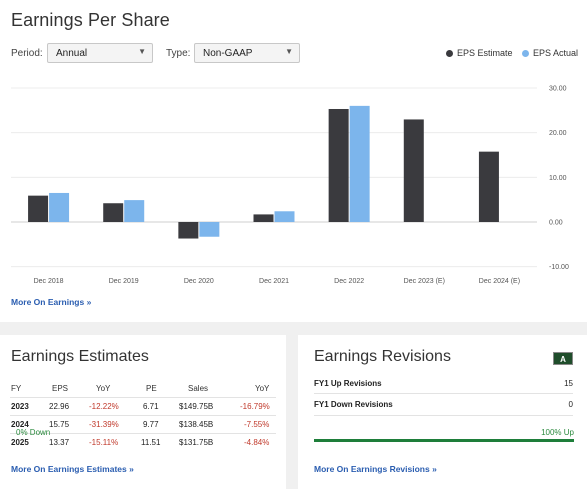 This screenshot has width=587, height=489. I want to click on x-tick-label: Dec 2020, so click(199, 281).